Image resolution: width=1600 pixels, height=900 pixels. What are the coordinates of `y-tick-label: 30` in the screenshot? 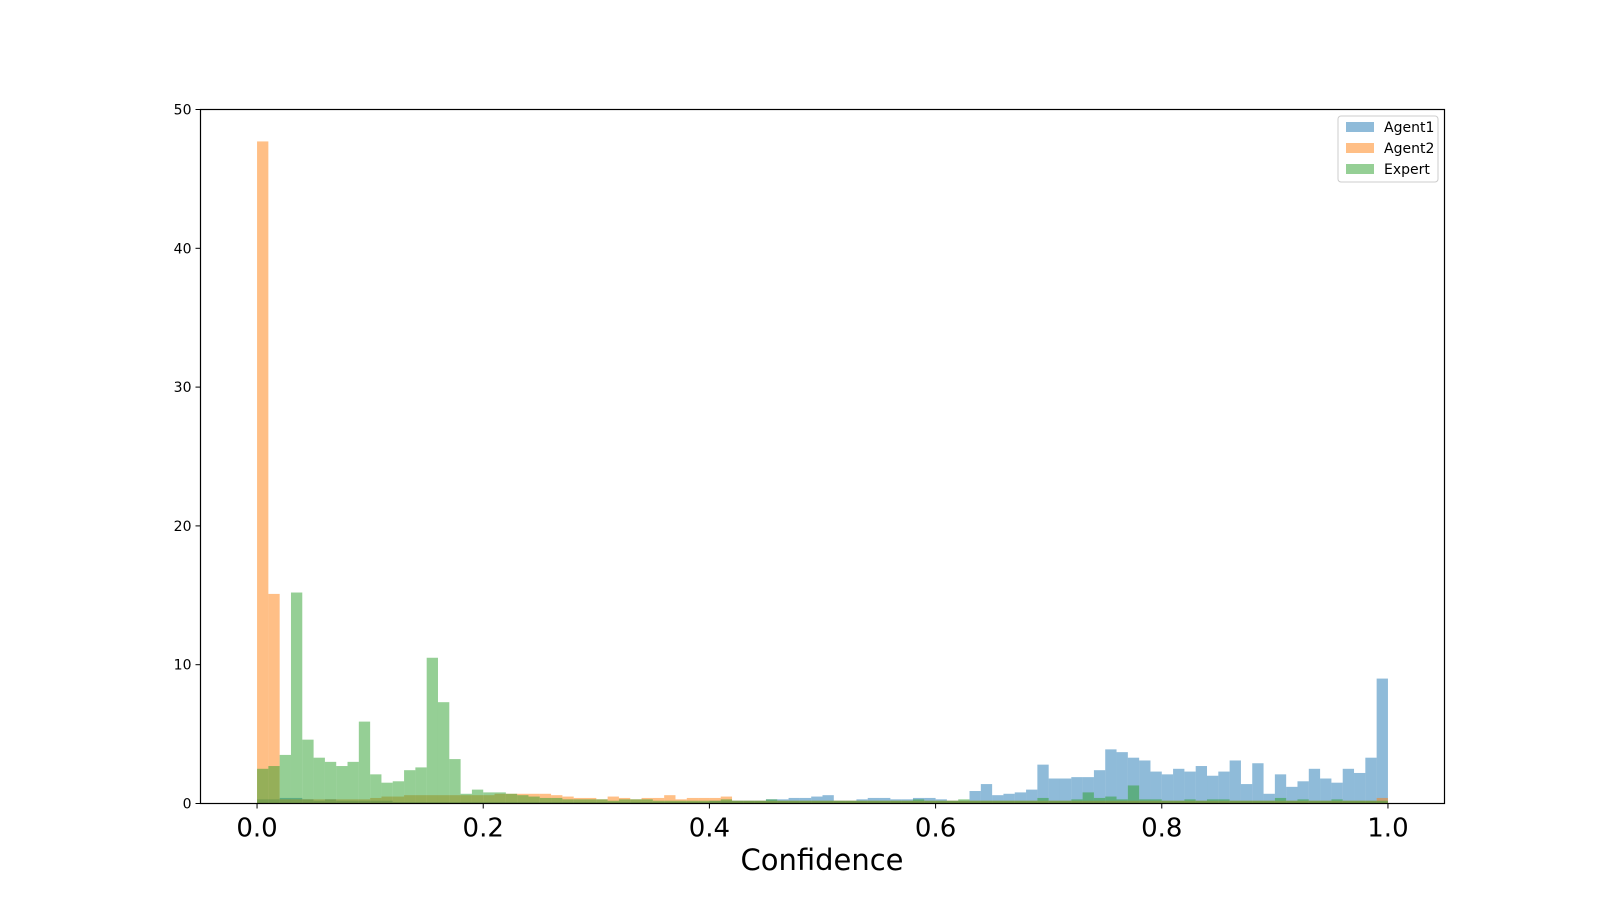 It's located at (183, 388).